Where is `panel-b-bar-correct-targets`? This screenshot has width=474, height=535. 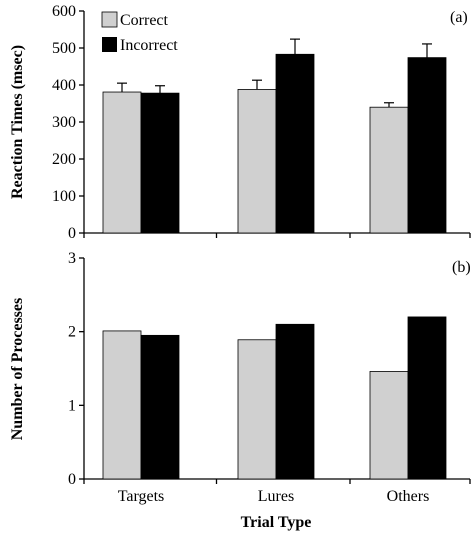
panel-b-bar-correct-targets is located at coordinates (122, 405).